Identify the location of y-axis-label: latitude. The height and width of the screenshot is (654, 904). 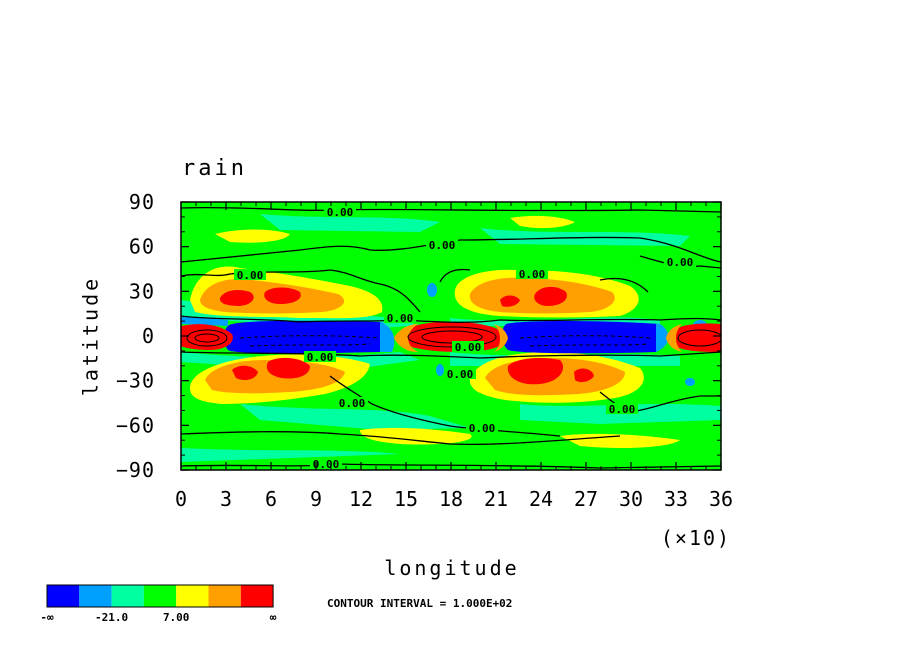
(91, 336).